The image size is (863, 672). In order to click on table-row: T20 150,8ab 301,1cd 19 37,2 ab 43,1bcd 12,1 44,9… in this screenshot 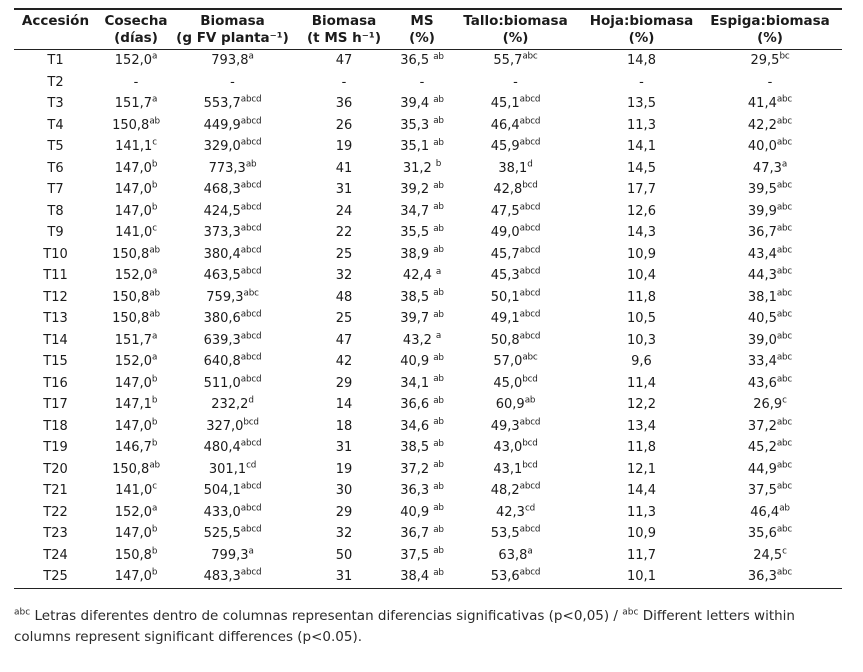, I will do `click(428, 470)`.